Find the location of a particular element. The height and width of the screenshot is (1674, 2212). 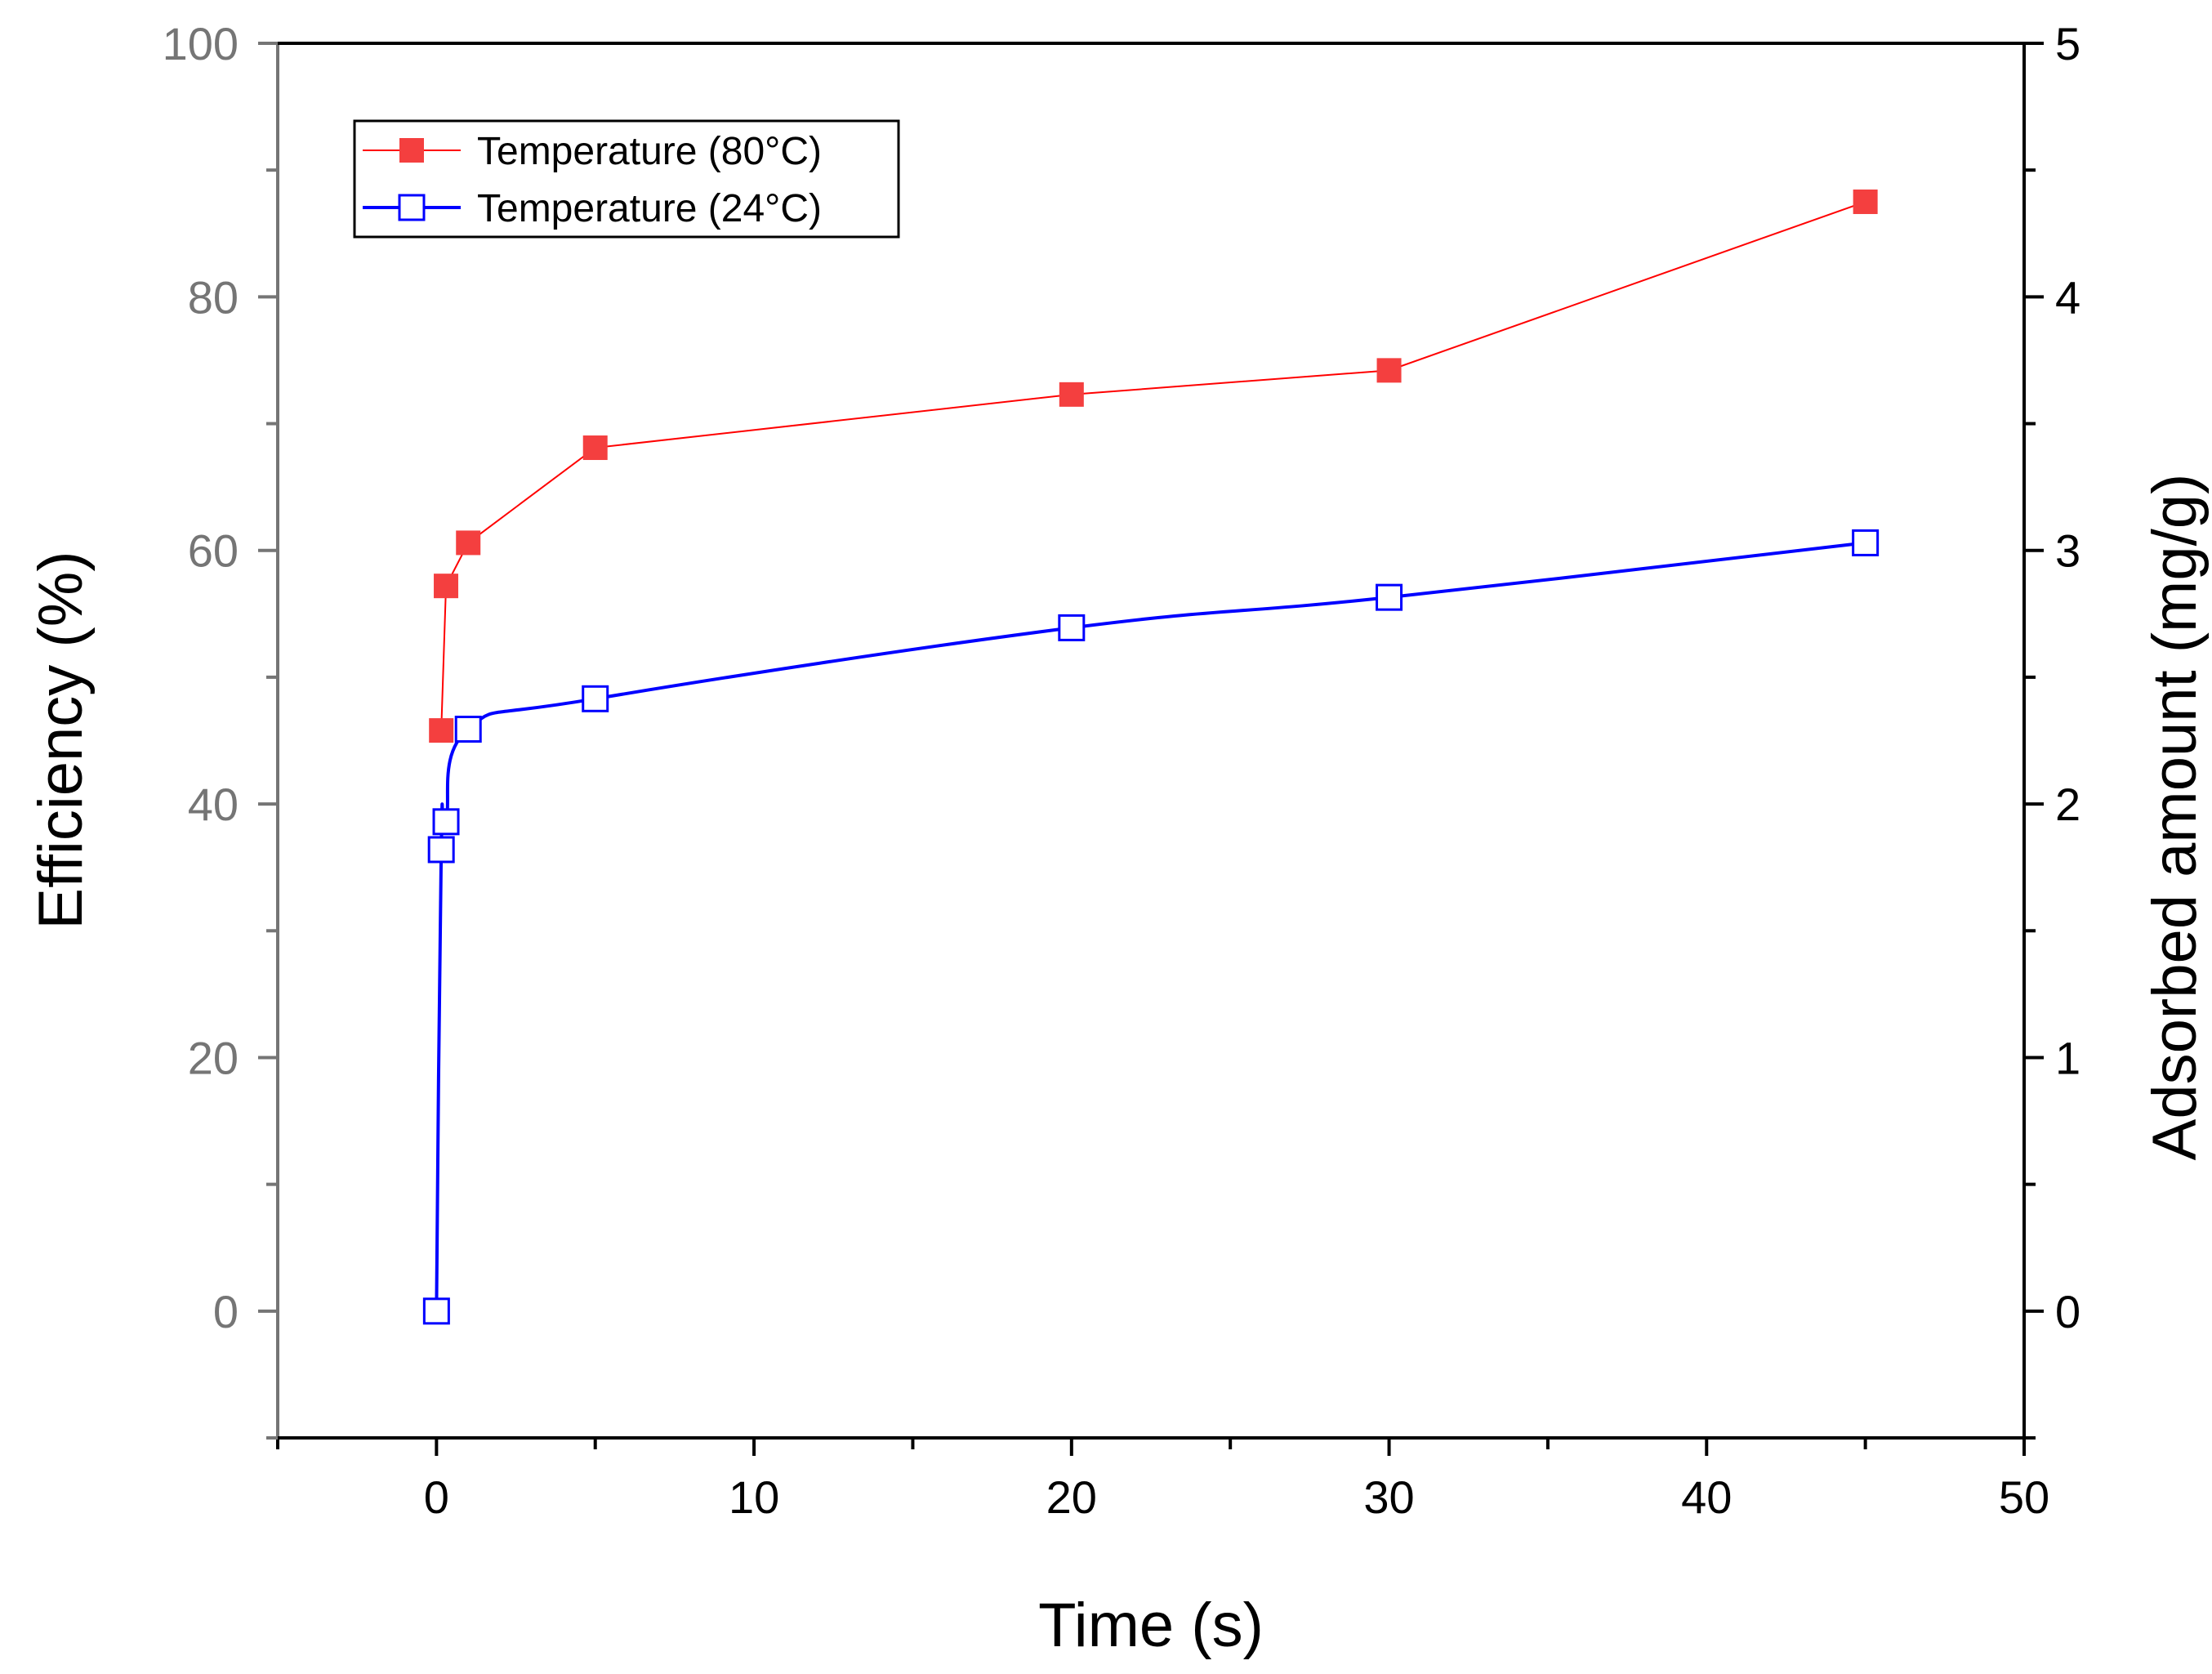

x-tick-label: 40 is located at coordinates (1706, 1497).